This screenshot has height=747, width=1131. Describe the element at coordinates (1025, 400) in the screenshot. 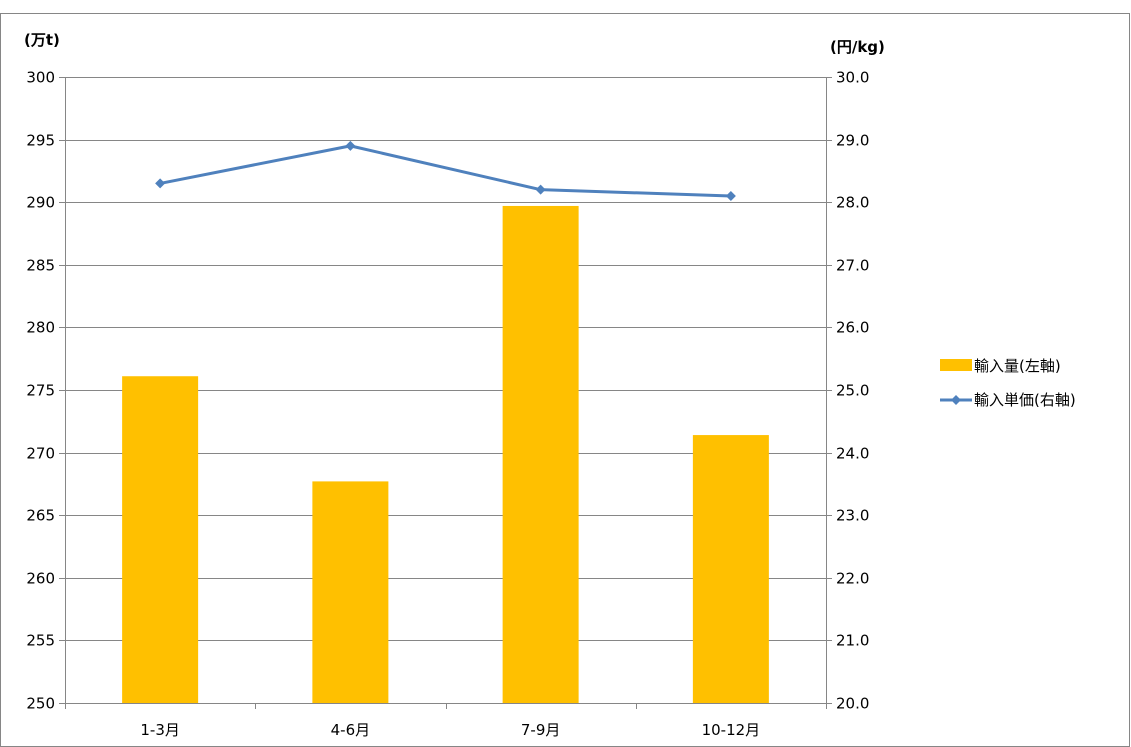

I see `legend-label-line: 輸入単価(右軸)` at that location.